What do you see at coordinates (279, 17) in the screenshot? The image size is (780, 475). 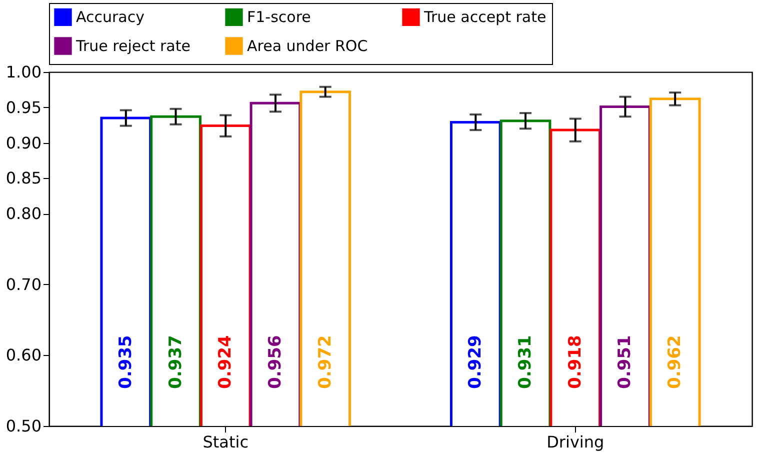 I see `legend-label: F1-score` at bounding box center [279, 17].